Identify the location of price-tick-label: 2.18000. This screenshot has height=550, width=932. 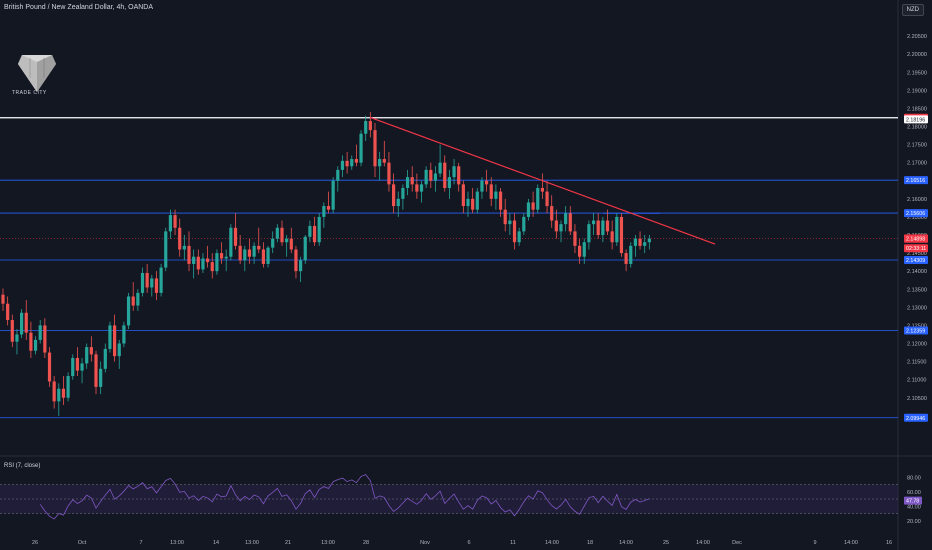
(917, 128).